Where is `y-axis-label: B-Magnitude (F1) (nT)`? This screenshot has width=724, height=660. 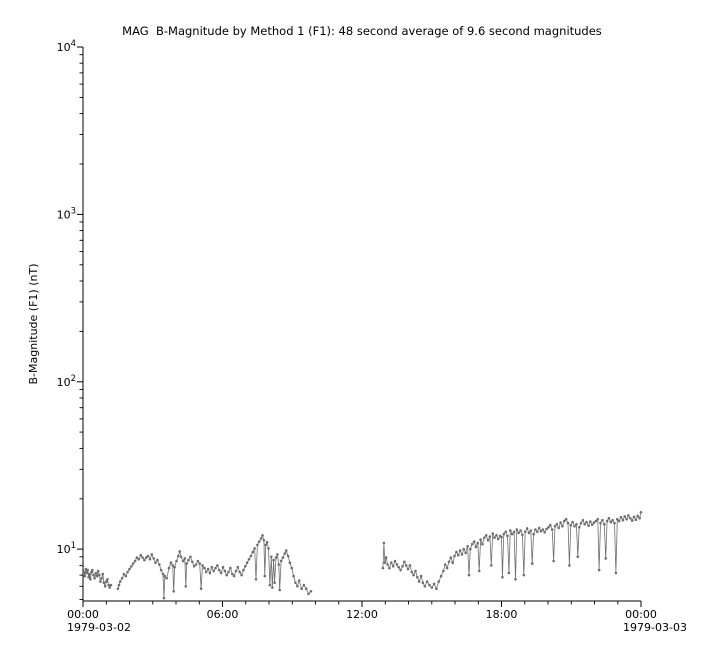
y-axis-label: B-Magnitude (F1) (nT) is located at coordinates (33, 324).